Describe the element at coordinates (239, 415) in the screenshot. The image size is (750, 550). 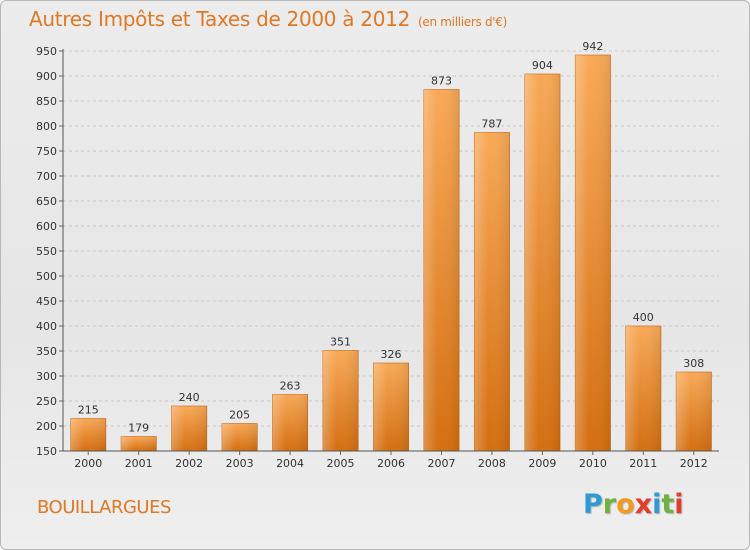
I see `value-label-2003: 205` at that location.